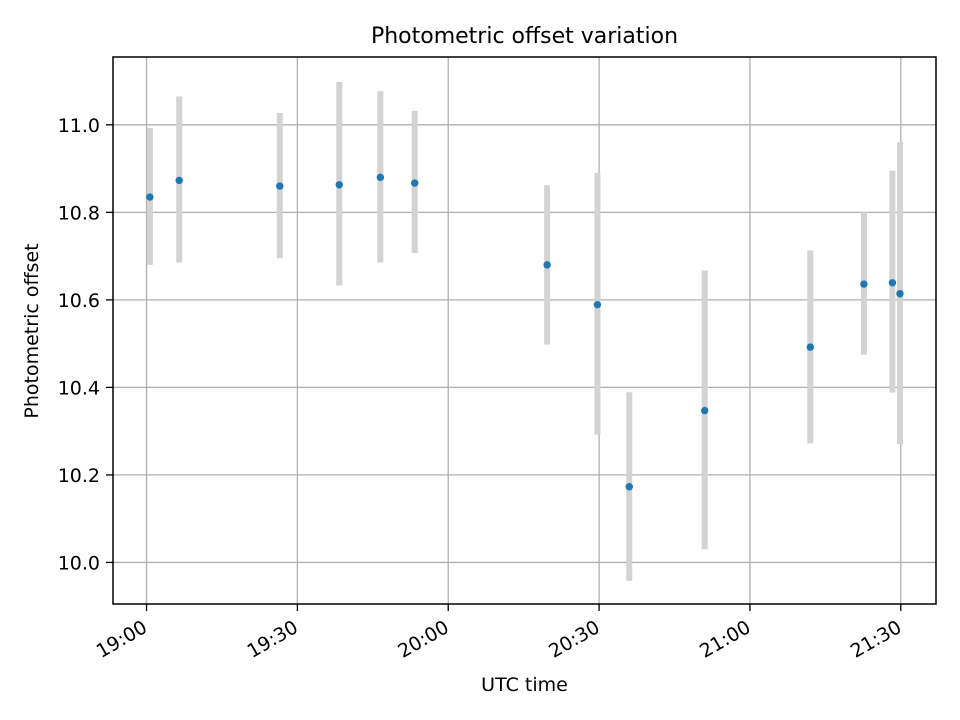  I want to click on y-tick-label: 11.0, so click(79, 126).